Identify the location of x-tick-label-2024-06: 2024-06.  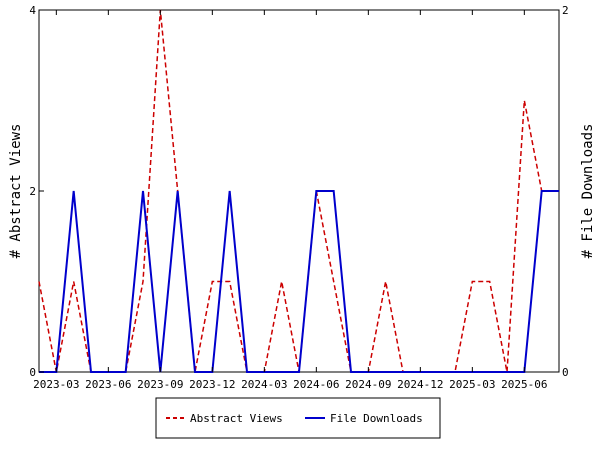
(316, 384).